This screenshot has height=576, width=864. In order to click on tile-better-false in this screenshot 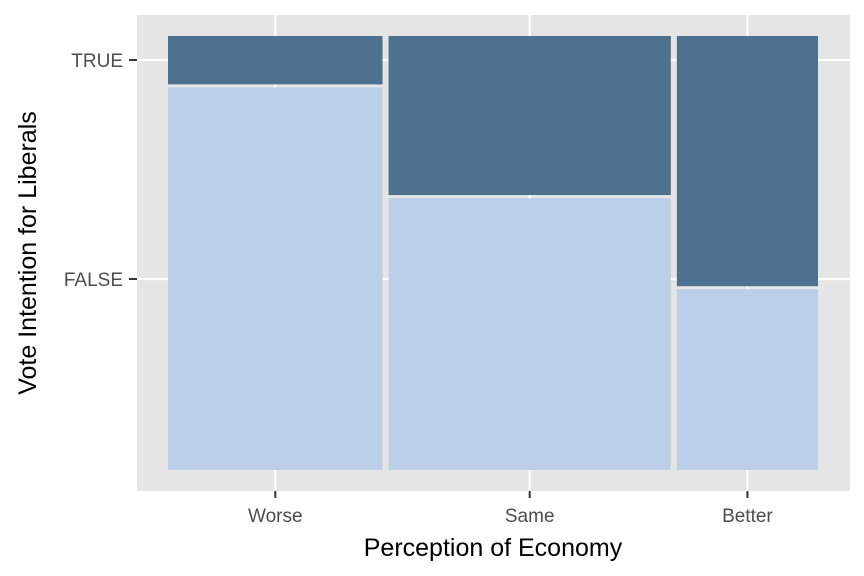, I will do `click(747, 379)`.